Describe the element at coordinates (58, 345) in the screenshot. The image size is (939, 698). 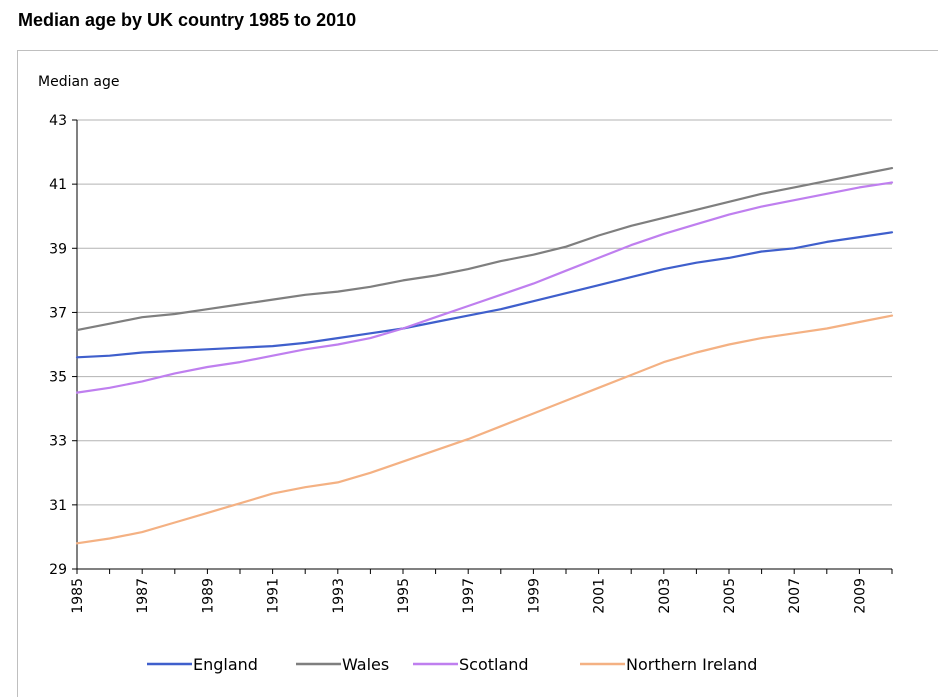
I see `y-tick-labels: 29 31 33 35 37 39 41 43` at that location.